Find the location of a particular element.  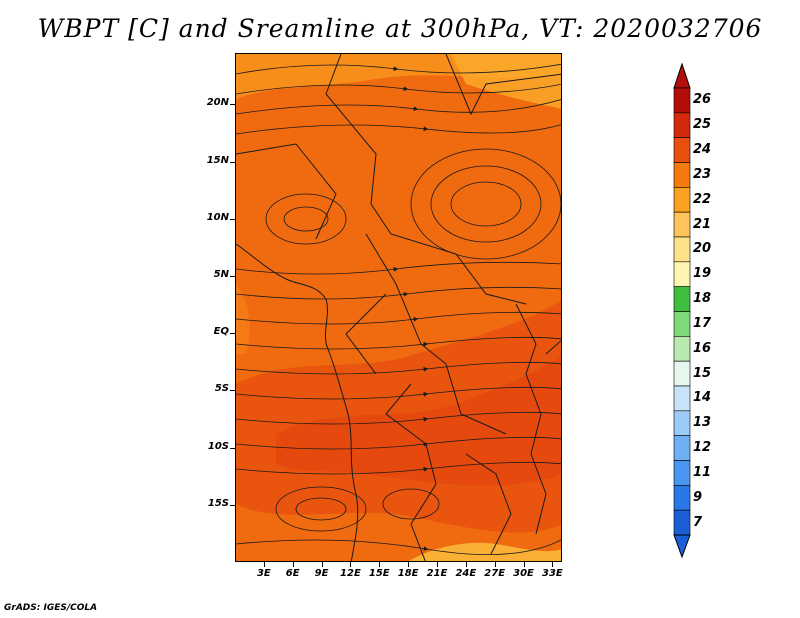

lat-tick-label: 10N is located at coordinates (217, 217).